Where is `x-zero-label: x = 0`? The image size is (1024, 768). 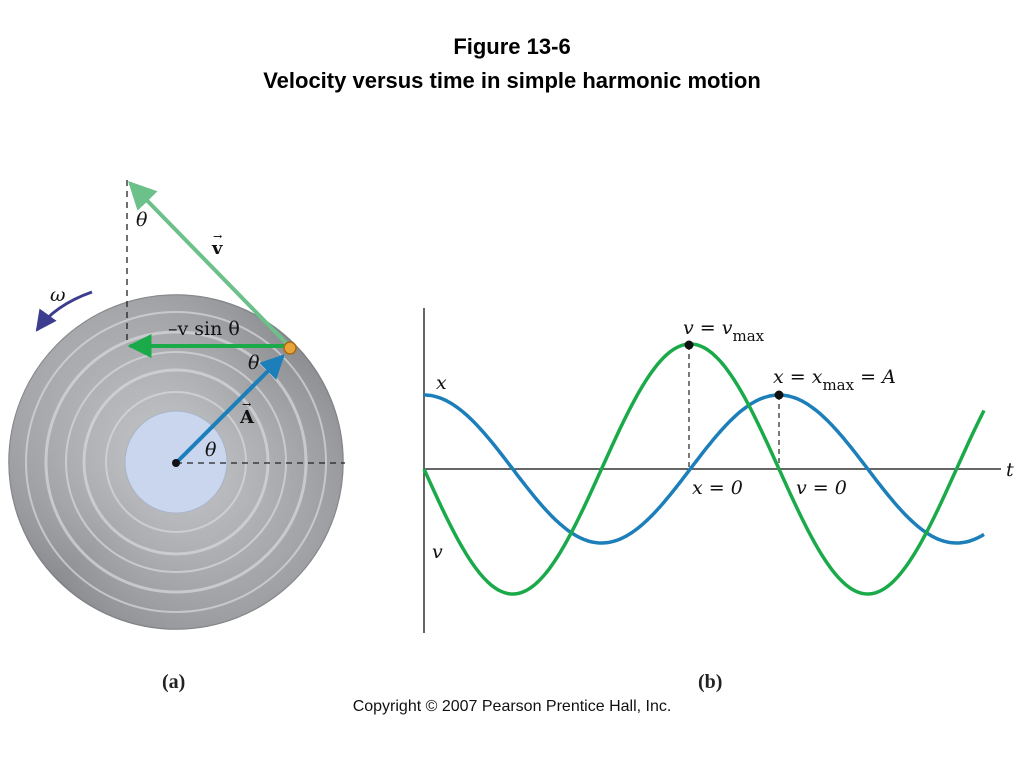
x-zero-label: x = 0 is located at coordinates (717, 488).